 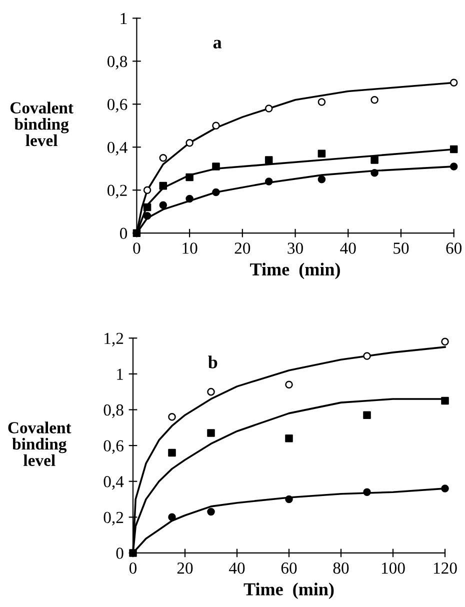 What do you see at coordinates (217, 44) in the screenshot?
I see `annotation: a` at bounding box center [217, 44].